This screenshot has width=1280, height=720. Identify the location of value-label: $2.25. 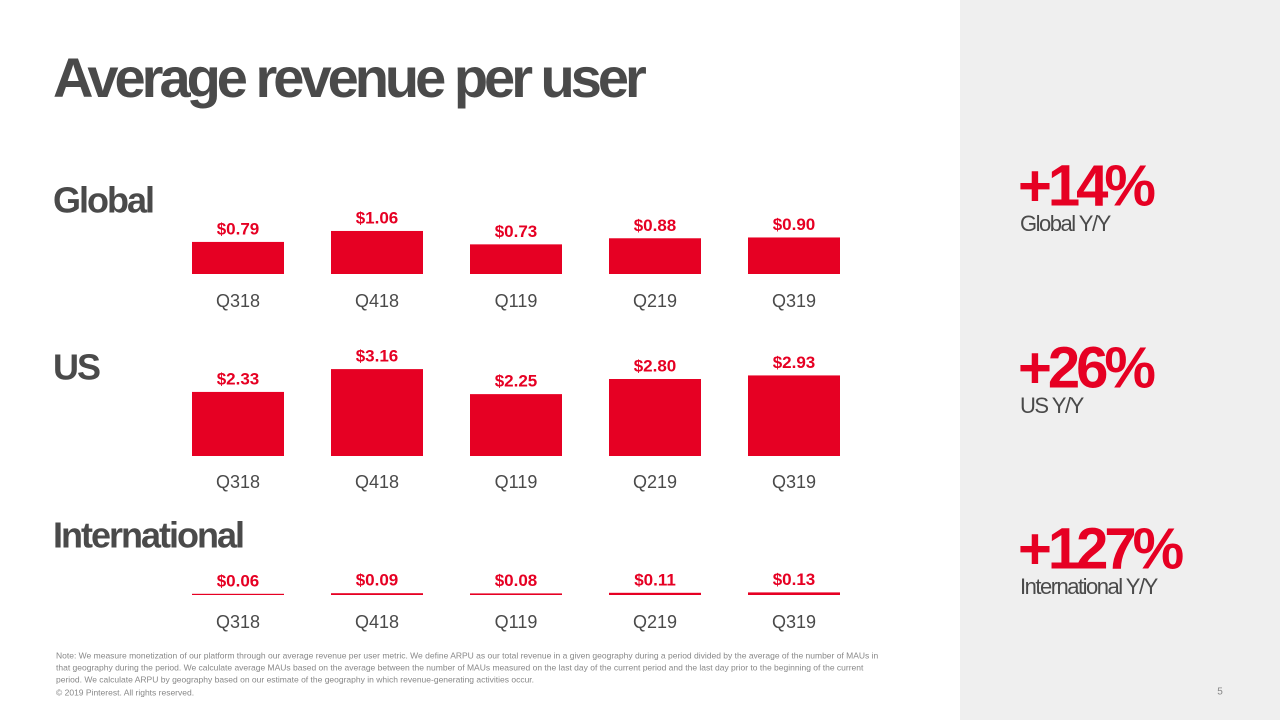
(516, 381).